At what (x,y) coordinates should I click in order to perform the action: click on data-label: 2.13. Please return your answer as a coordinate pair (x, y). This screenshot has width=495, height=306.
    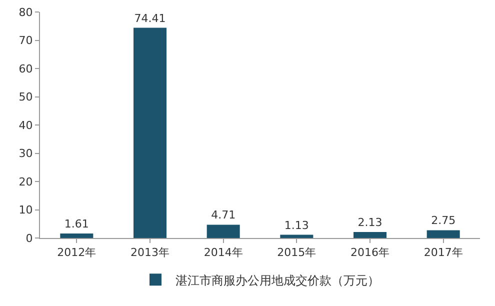
    Looking at the image, I should click on (370, 222).